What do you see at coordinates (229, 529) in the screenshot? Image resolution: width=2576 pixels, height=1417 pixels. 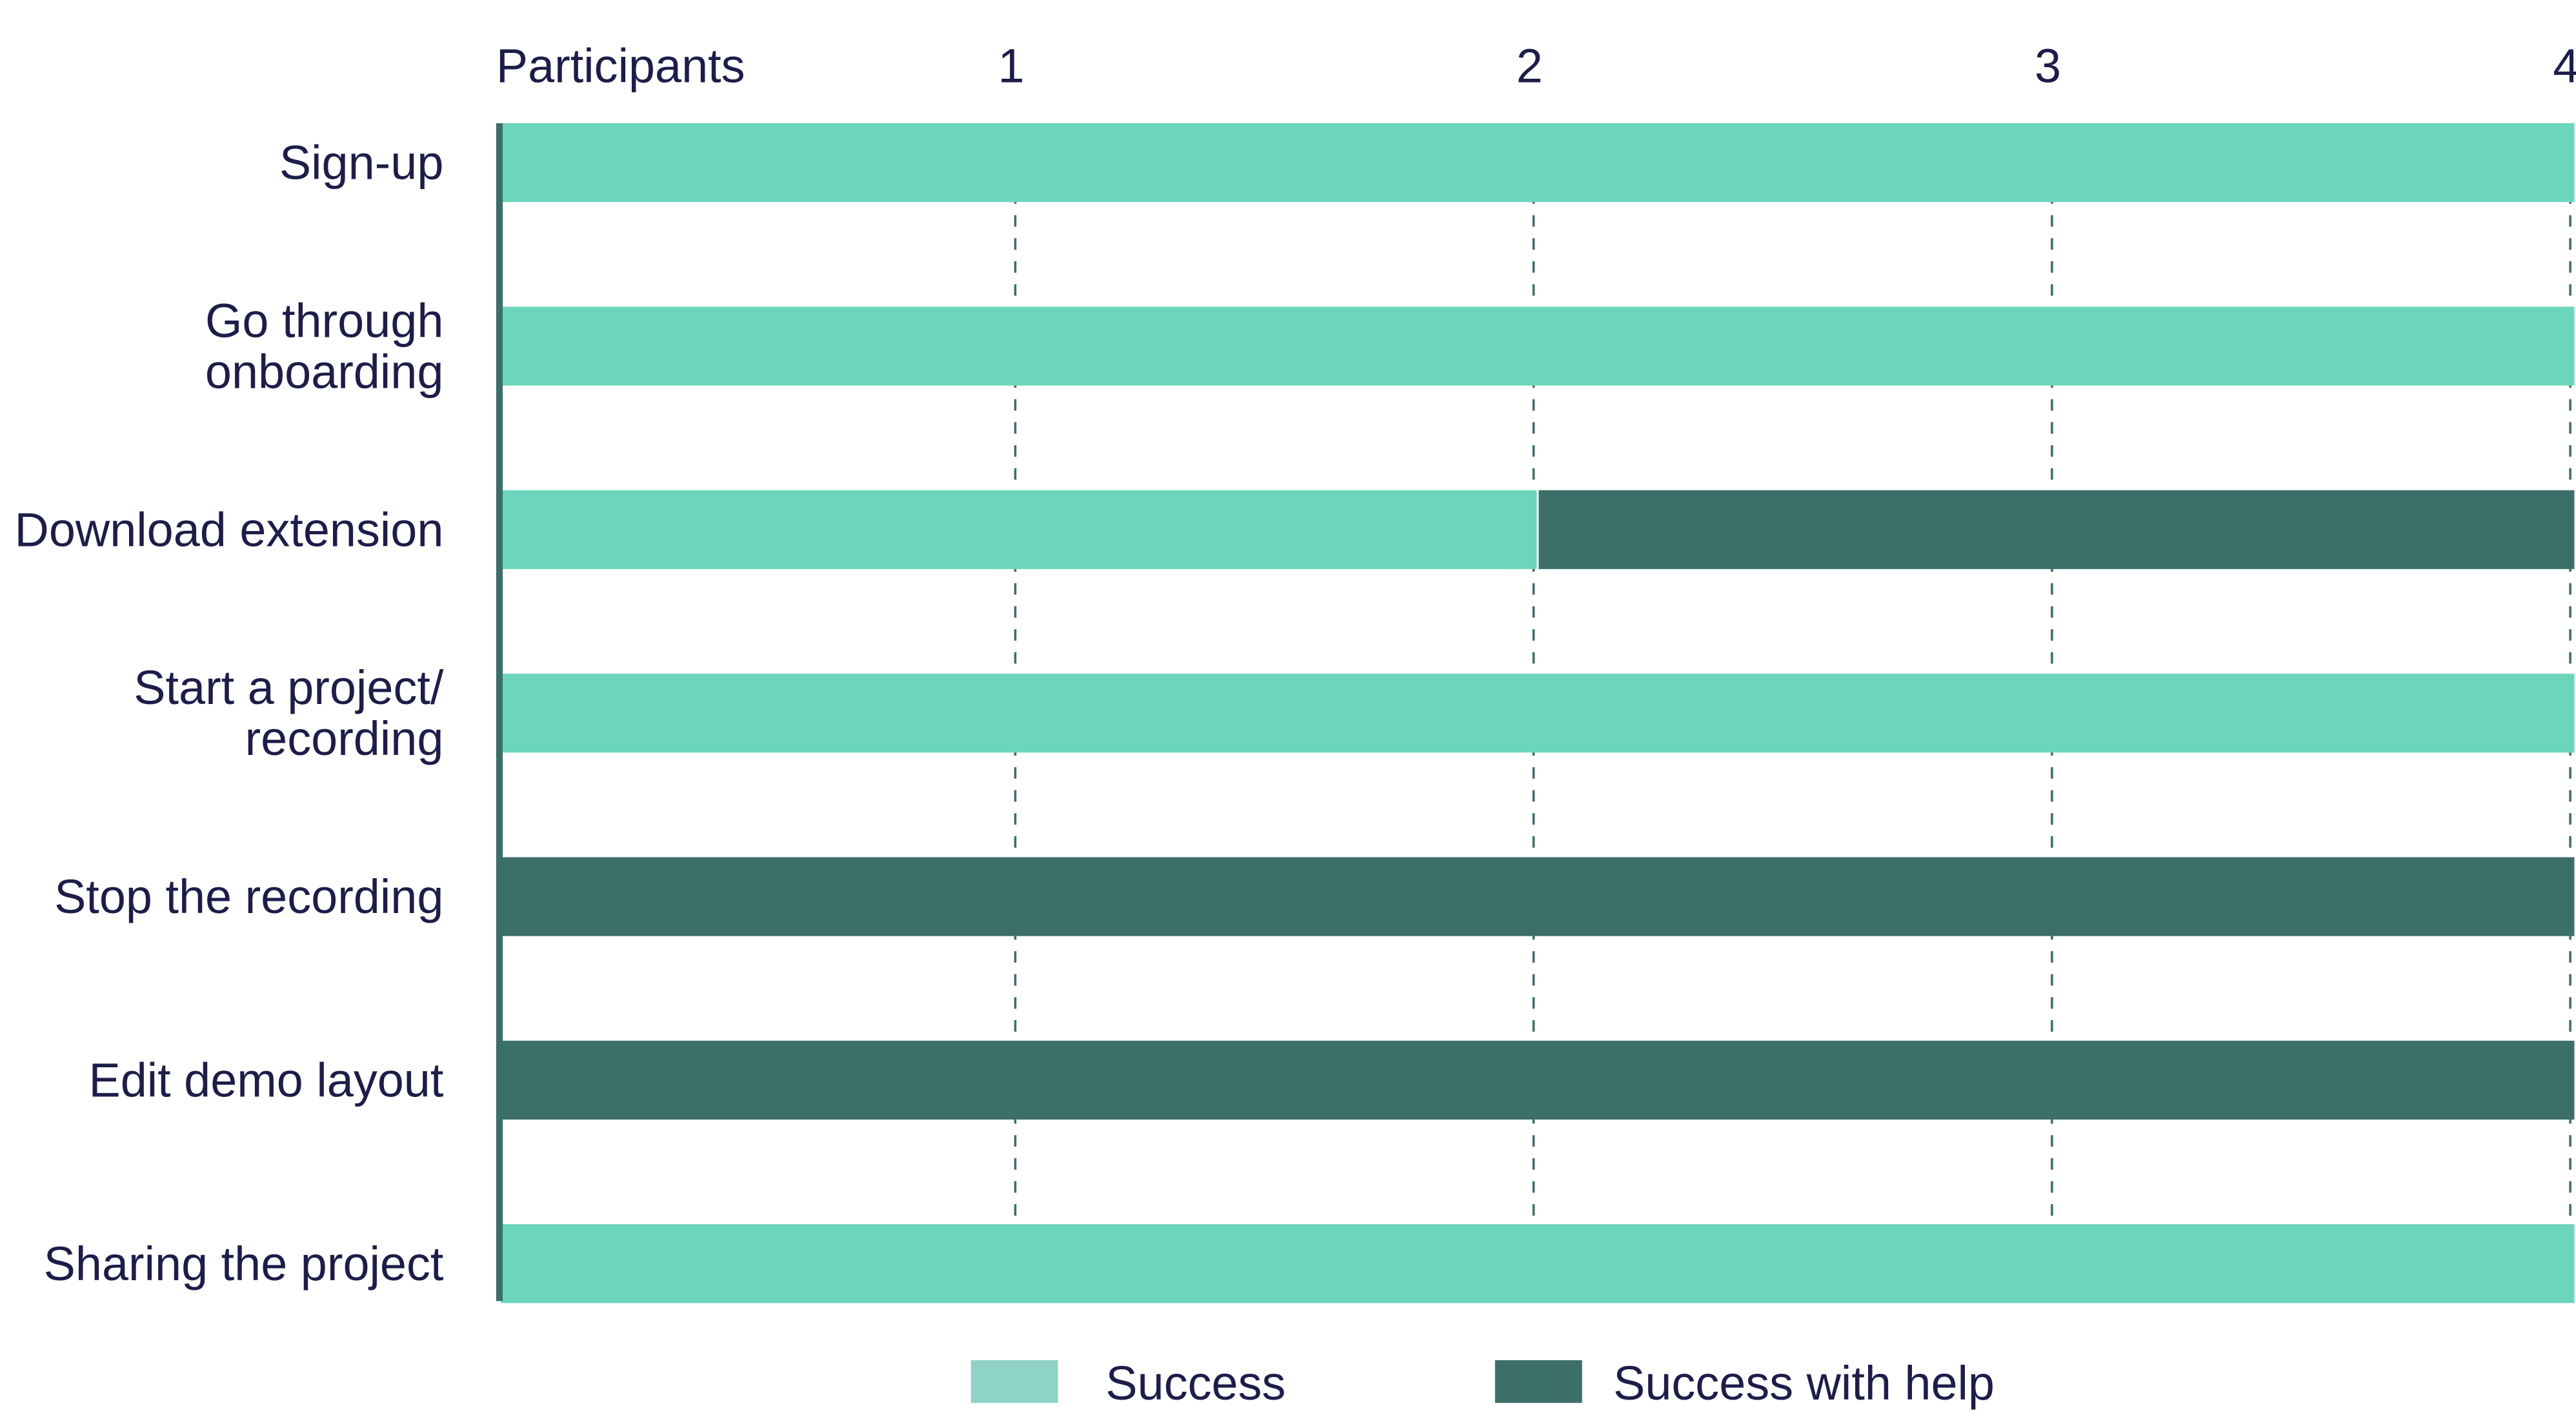 I see `task-label-row-3: Download extension` at bounding box center [229, 529].